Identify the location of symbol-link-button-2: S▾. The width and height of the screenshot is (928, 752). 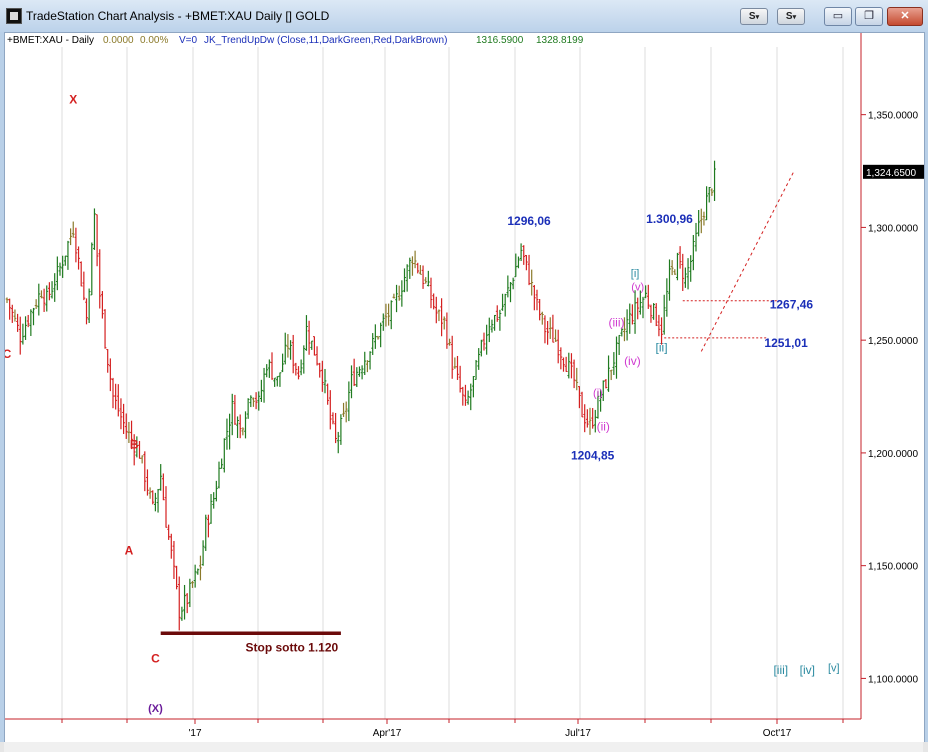
(791, 16).